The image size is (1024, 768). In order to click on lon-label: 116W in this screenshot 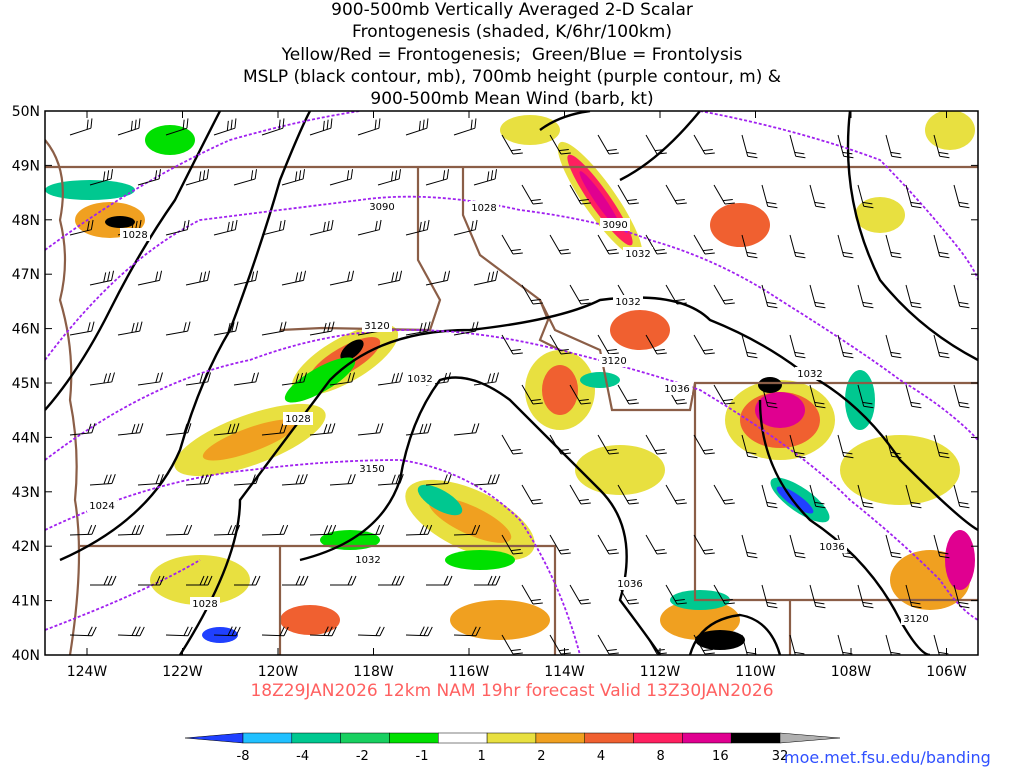, I will do `click(469, 672)`.